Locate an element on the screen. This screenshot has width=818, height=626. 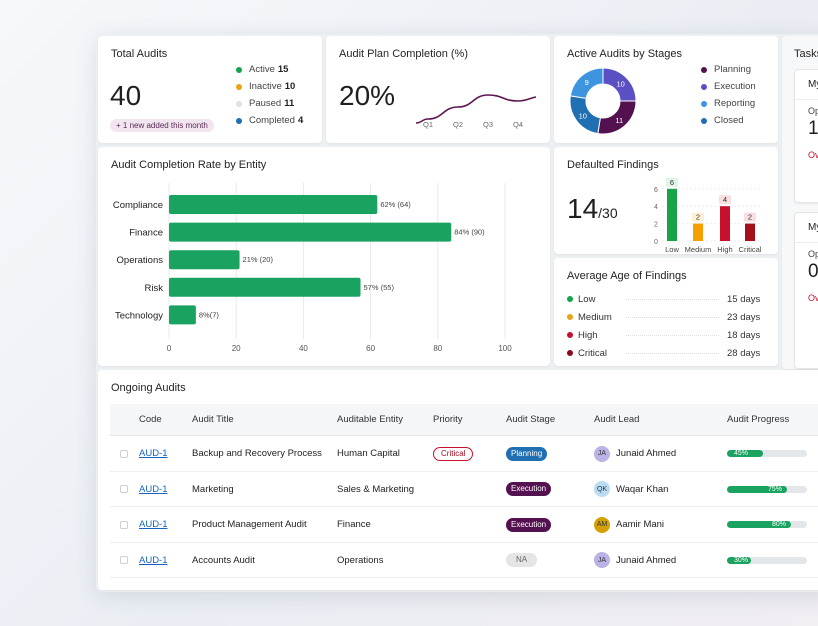
execution-dot is located at coordinates (704, 86).